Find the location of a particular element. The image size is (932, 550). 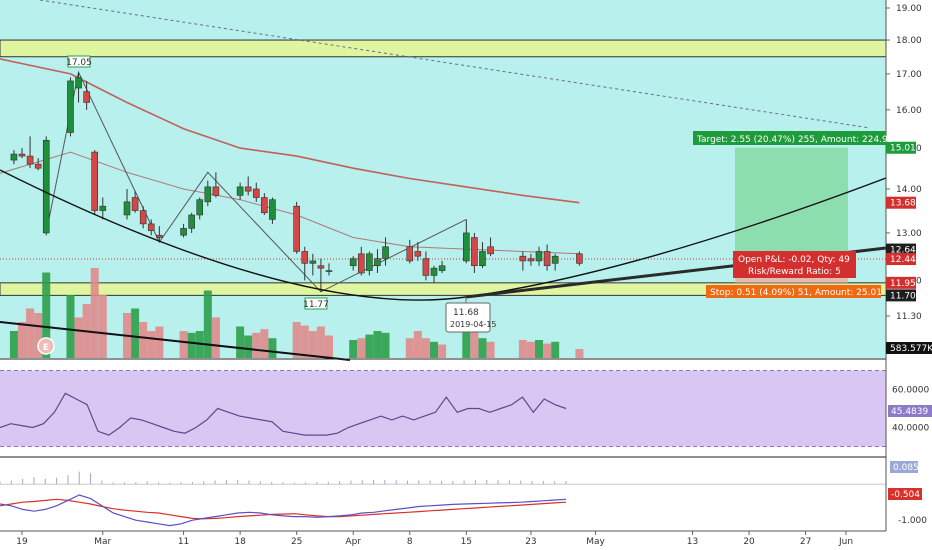

event-marker: E is located at coordinates (46, 346).